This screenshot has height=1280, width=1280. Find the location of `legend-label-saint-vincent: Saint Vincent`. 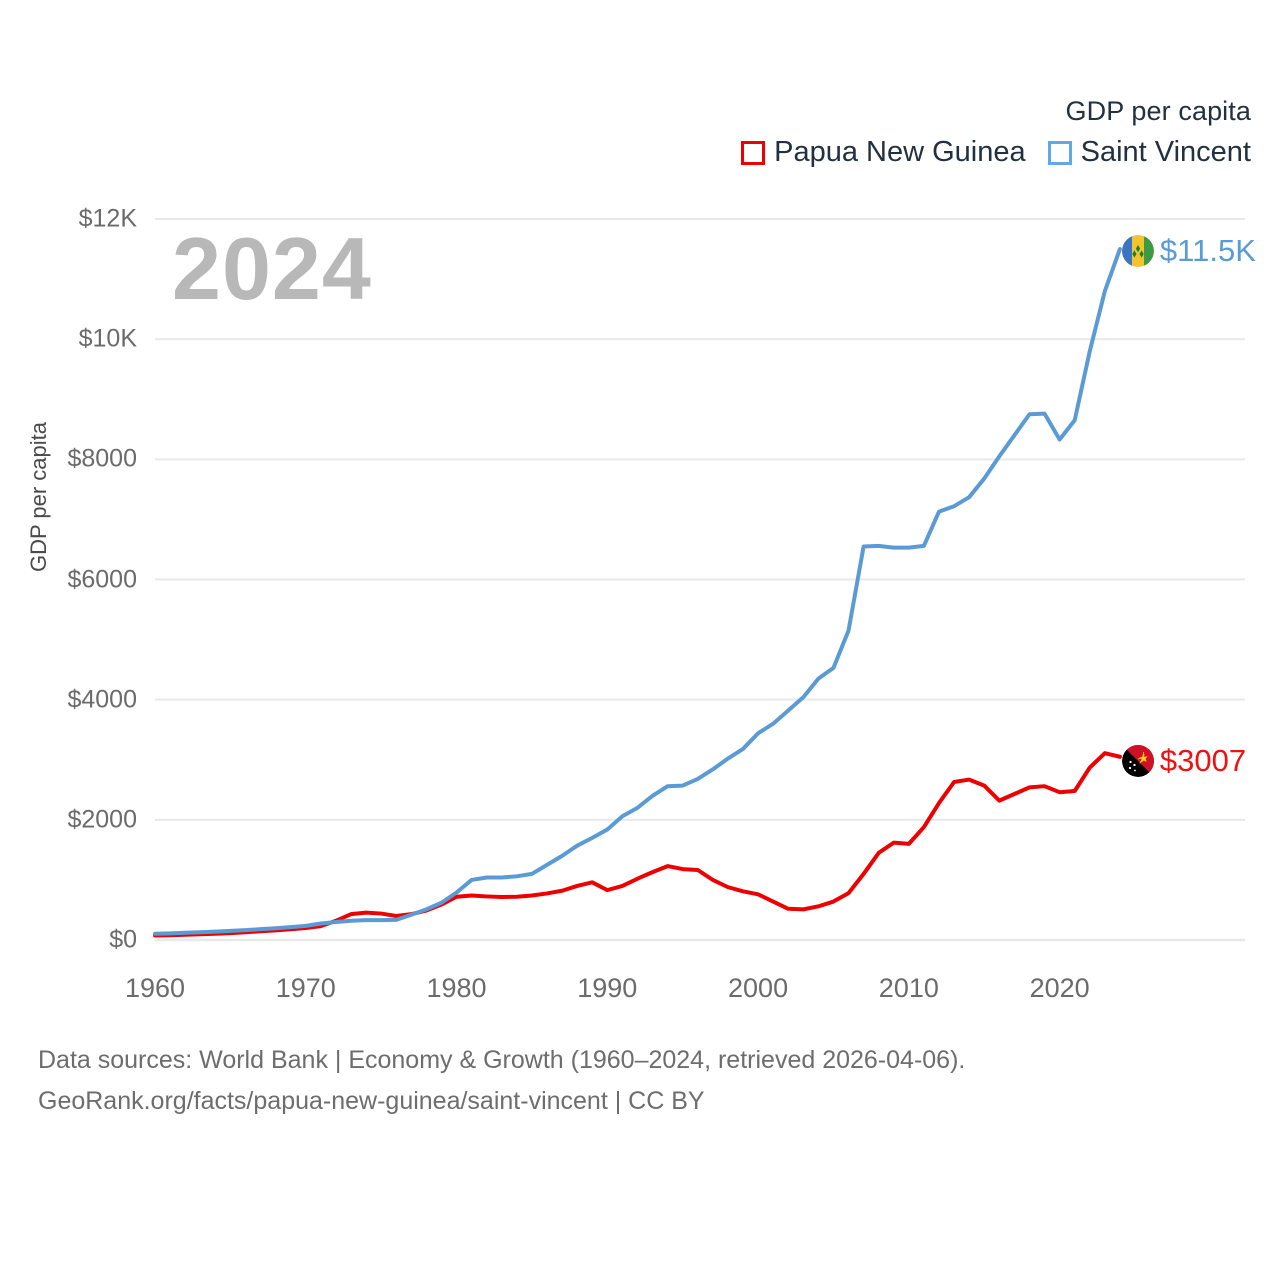

legend-label-saint-vincent: Saint Vincent is located at coordinates (1165, 152).